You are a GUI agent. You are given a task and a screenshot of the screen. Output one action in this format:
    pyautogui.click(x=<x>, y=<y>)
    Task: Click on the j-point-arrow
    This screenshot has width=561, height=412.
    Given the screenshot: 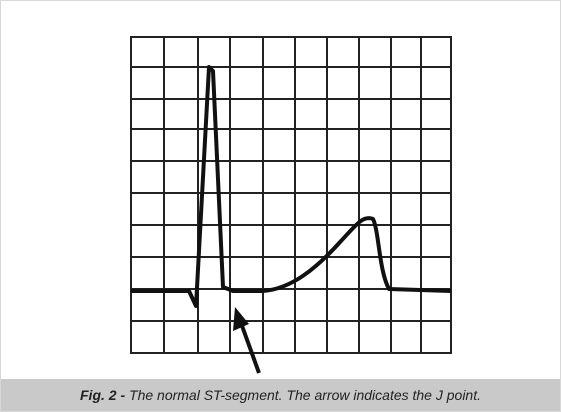 What is the action you would take?
    pyautogui.click(x=247, y=340)
    